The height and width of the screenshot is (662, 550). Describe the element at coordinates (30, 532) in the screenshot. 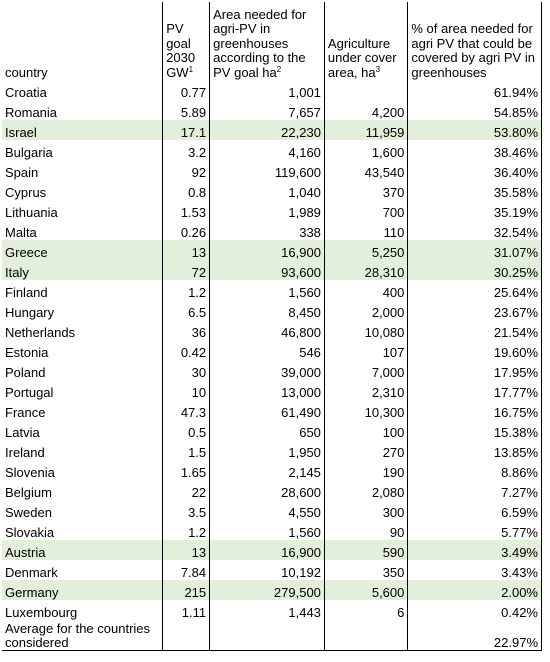

I see `cell-country: Slovakia` at that location.